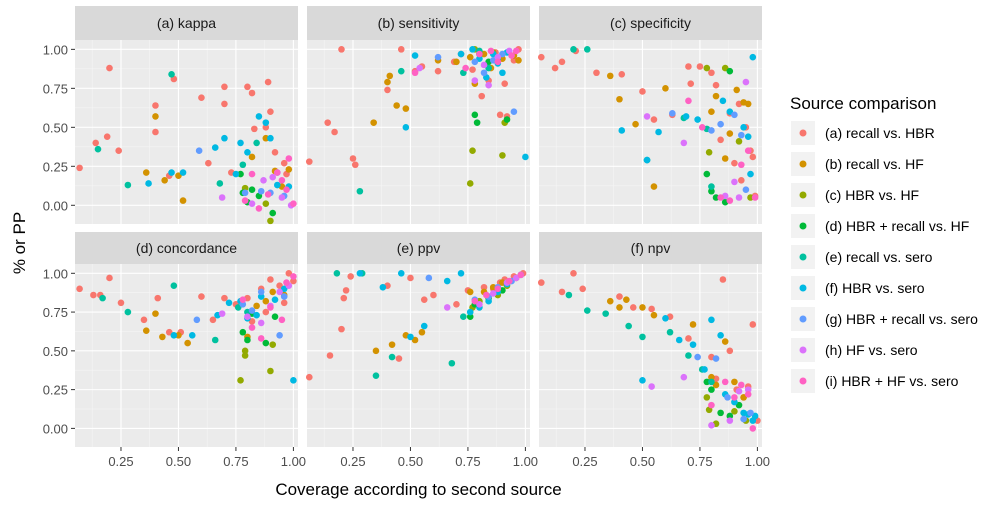 The height and width of the screenshot is (508, 1000). Describe the element at coordinates (410, 461) in the screenshot. I see `x-tick-label: 0.50` at that location.